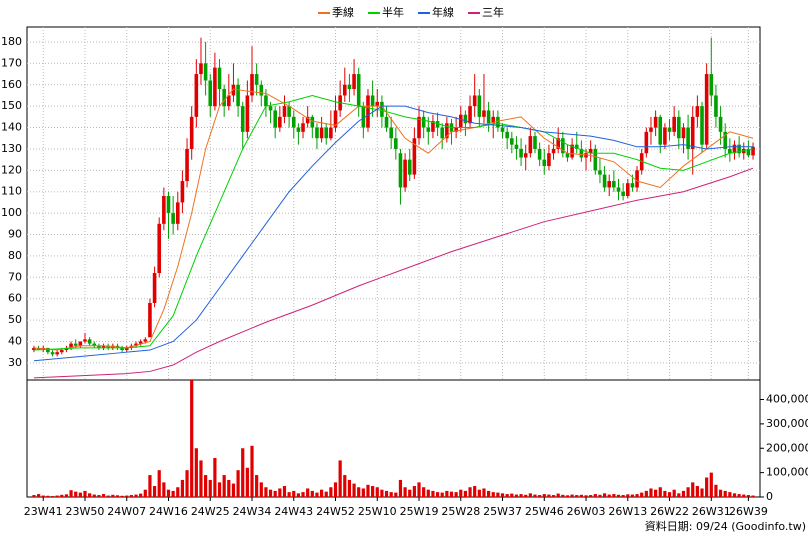 Image resolution: width=808 pixels, height=540 pixels. Describe the element at coordinates (711, 511) in the screenshot. I see `x-tick-label: 26W31` at that location.